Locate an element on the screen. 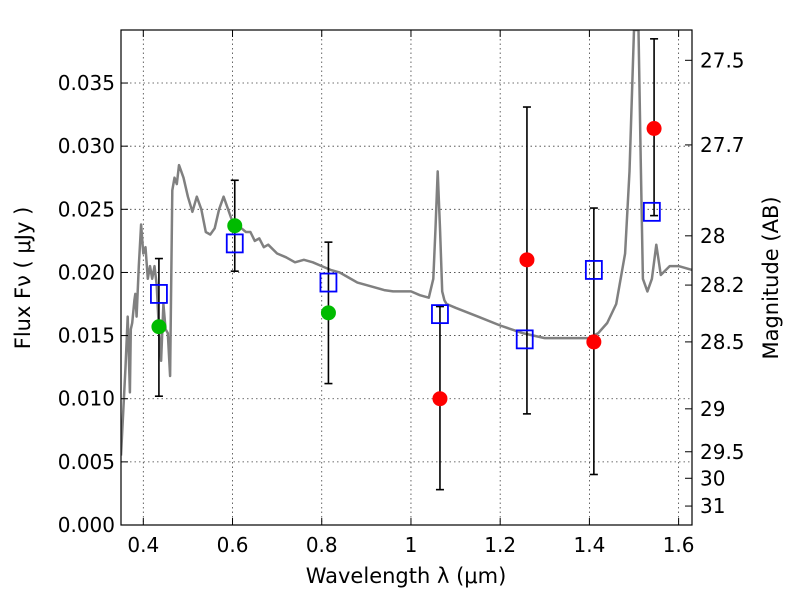  y-tick-label: 0.015 is located at coordinates (86, 336).